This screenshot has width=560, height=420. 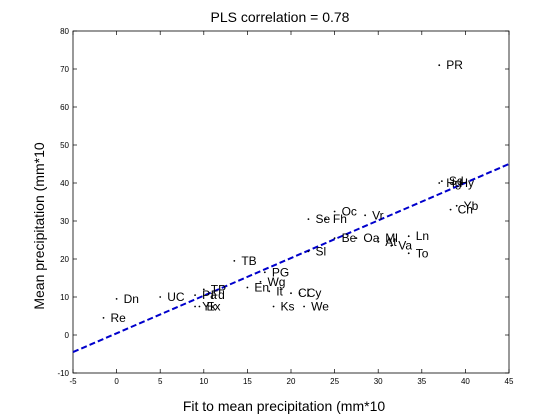 I want to click on point-label-se: Se, so click(x=322, y=219).